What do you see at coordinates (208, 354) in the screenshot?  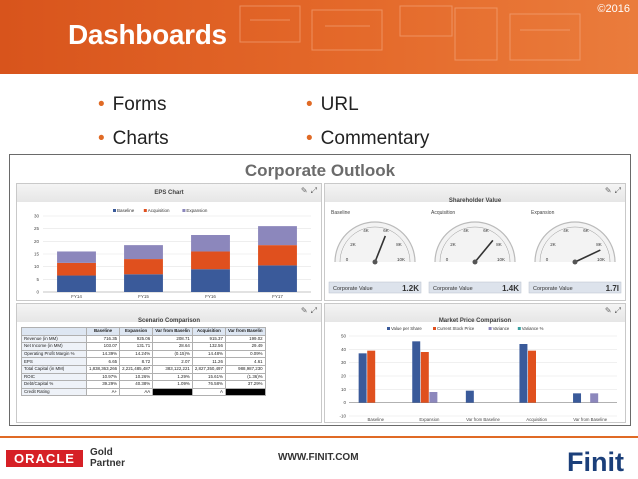 I see `table-cell: 14.48%` at bounding box center [208, 354].